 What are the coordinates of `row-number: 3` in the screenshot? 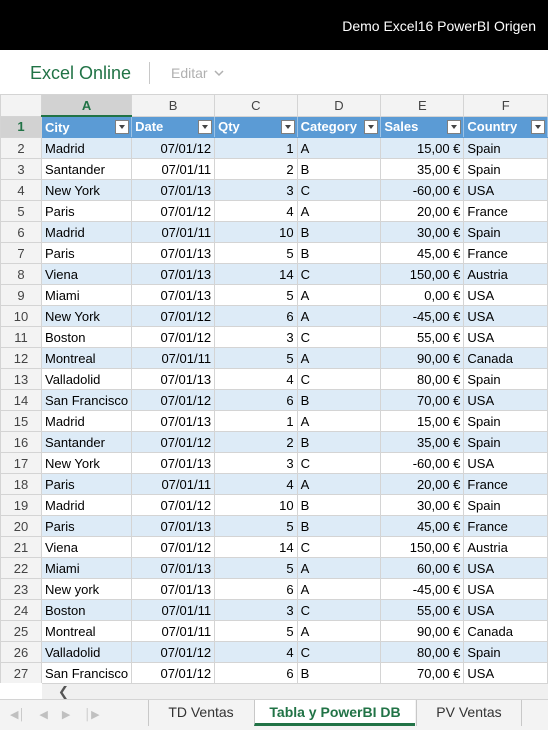 It's located at (21, 169).